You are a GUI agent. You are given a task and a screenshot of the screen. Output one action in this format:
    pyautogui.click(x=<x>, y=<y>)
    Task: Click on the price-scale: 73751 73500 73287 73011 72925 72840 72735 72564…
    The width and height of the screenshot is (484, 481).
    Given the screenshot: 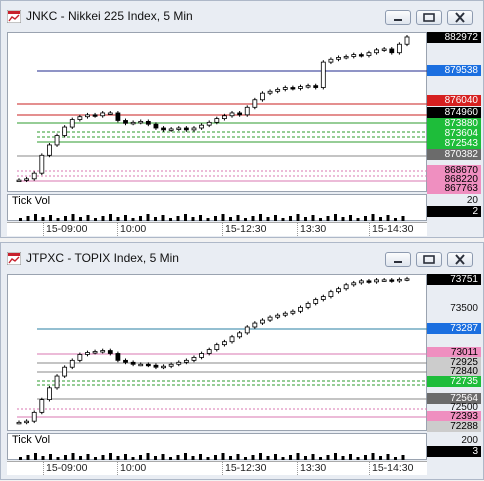 What is the action you would take?
    pyautogui.click(x=454, y=367)
    